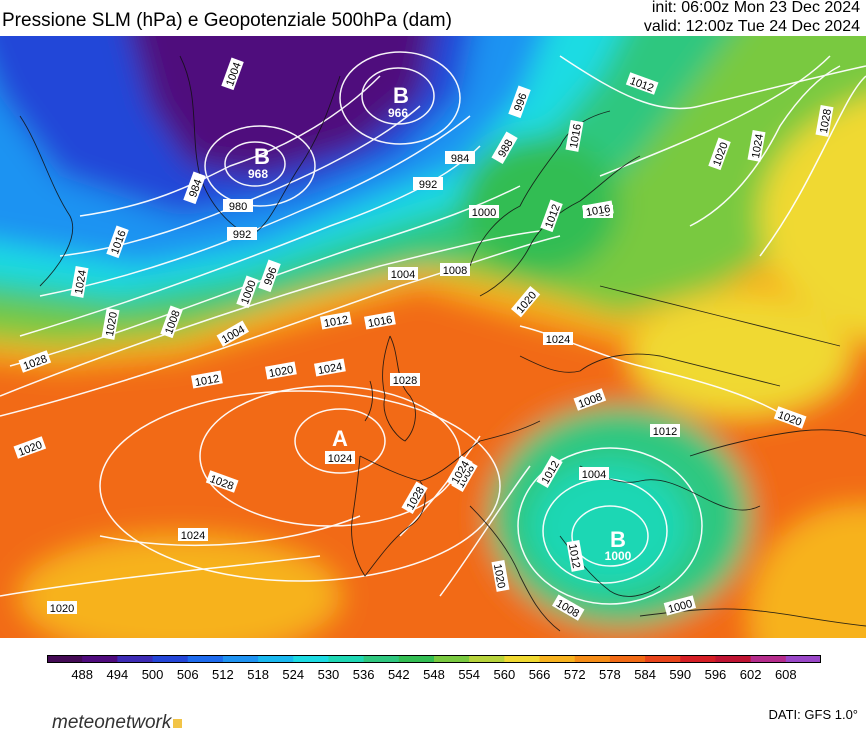 The height and width of the screenshot is (735, 866). I want to click on isobar-label: 1028, so click(824, 121).